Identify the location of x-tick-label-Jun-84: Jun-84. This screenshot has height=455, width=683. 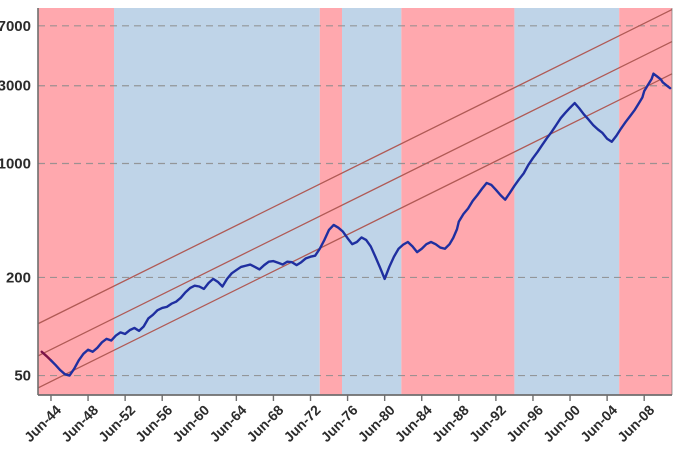
(413, 423).